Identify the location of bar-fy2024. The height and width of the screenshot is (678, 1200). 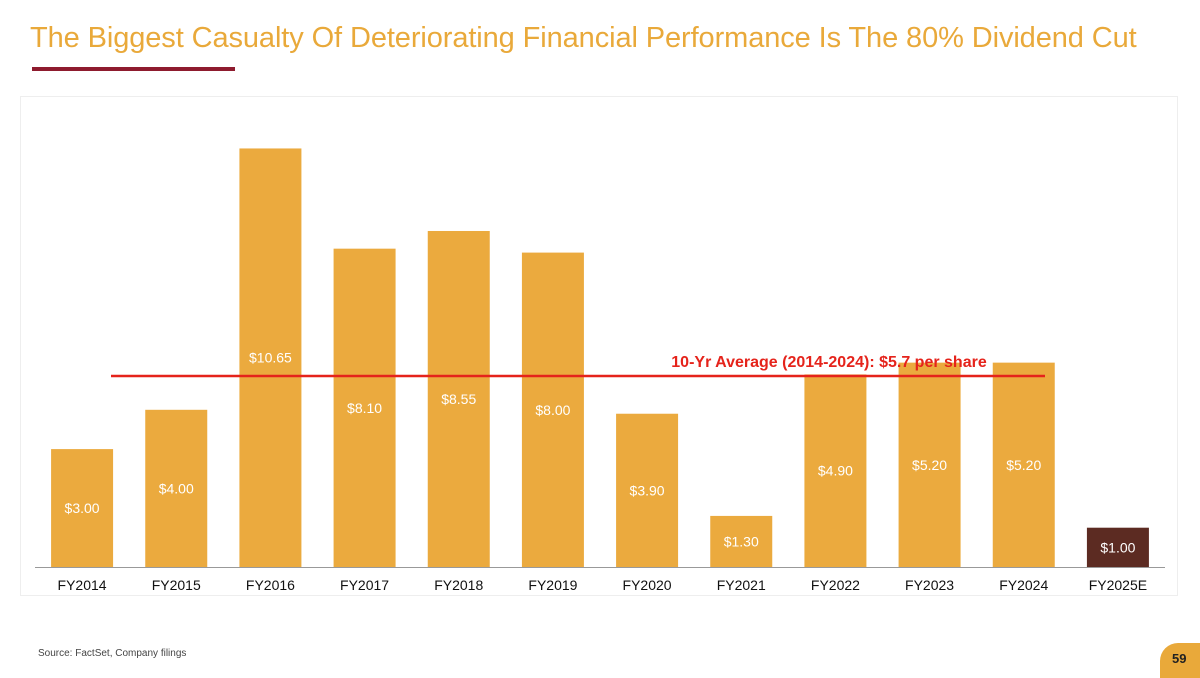
(1023, 464).